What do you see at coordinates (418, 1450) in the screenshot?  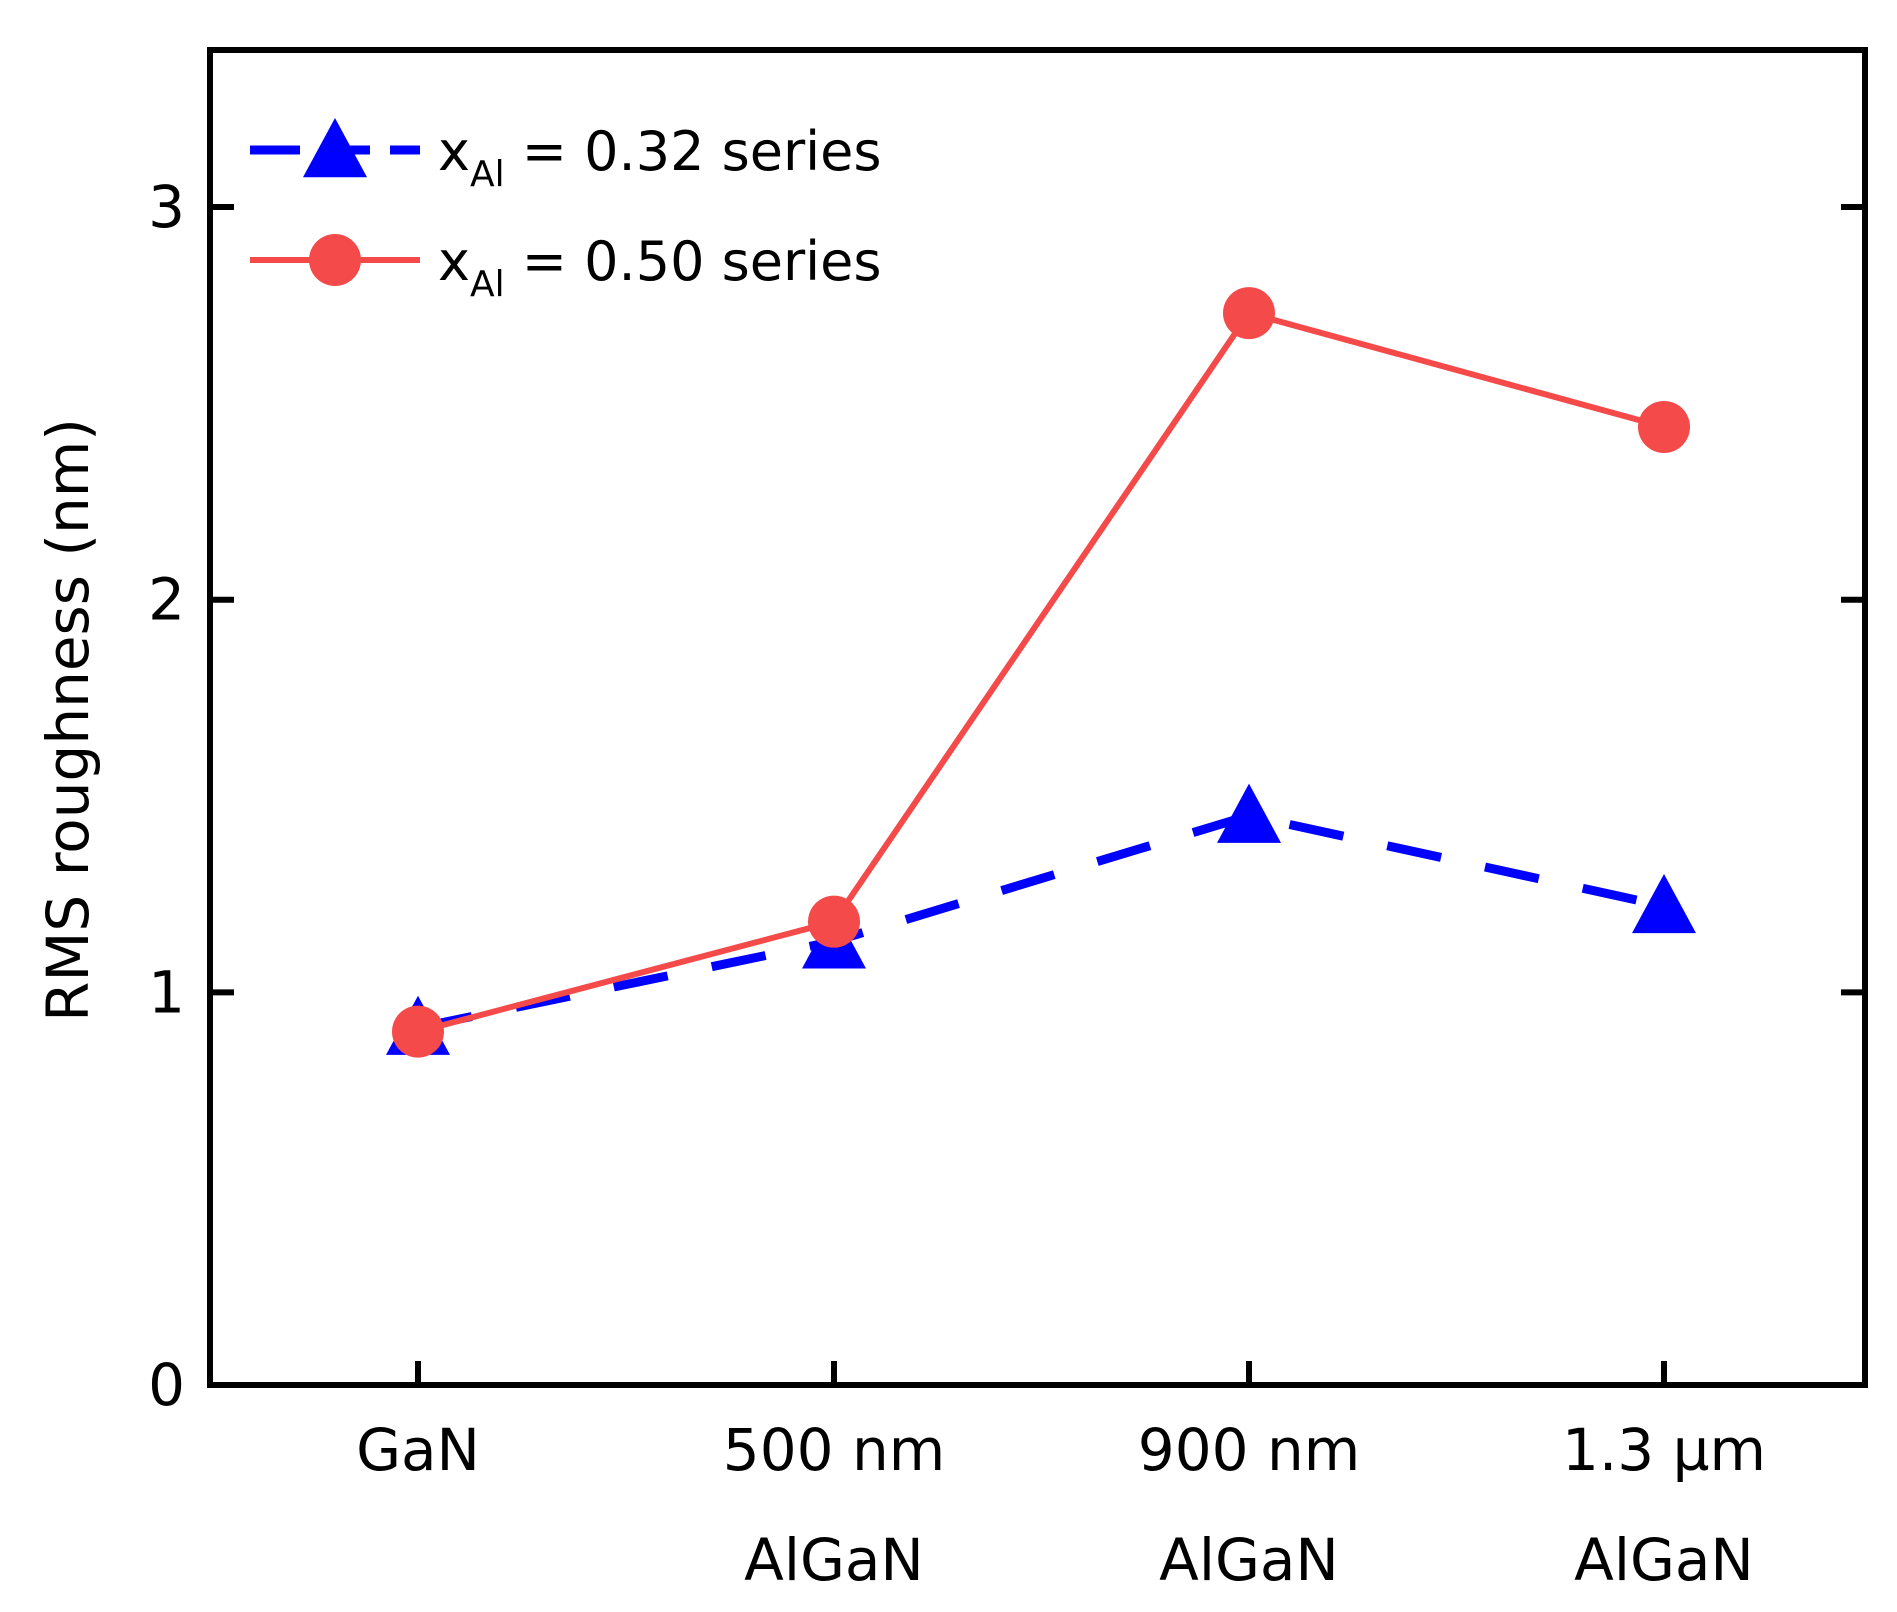 I see `x-tick-label: GaN` at bounding box center [418, 1450].